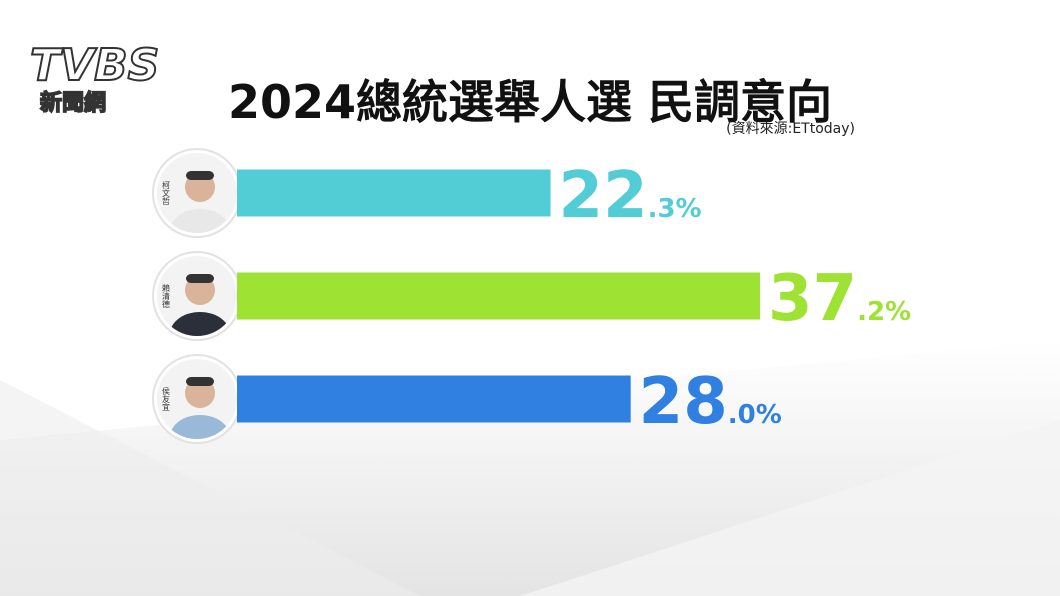  Describe the element at coordinates (94, 65) in the screenshot. I see `logo-brand: TVBS` at that location.